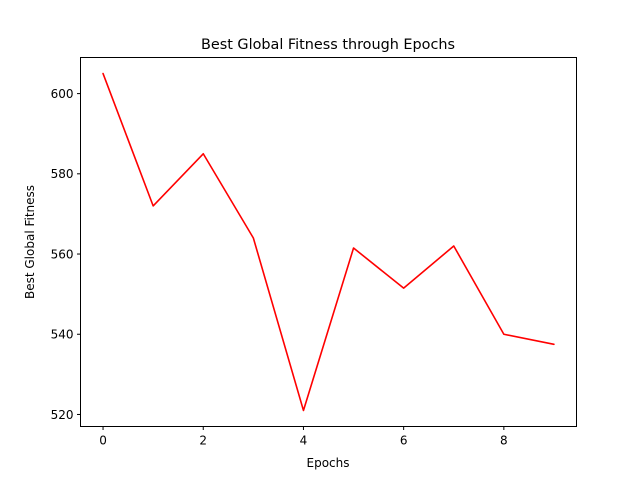  What do you see at coordinates (62, 335) in the screenshot?
I see `y-tick-label: 540` at bounding box center [62, 335].